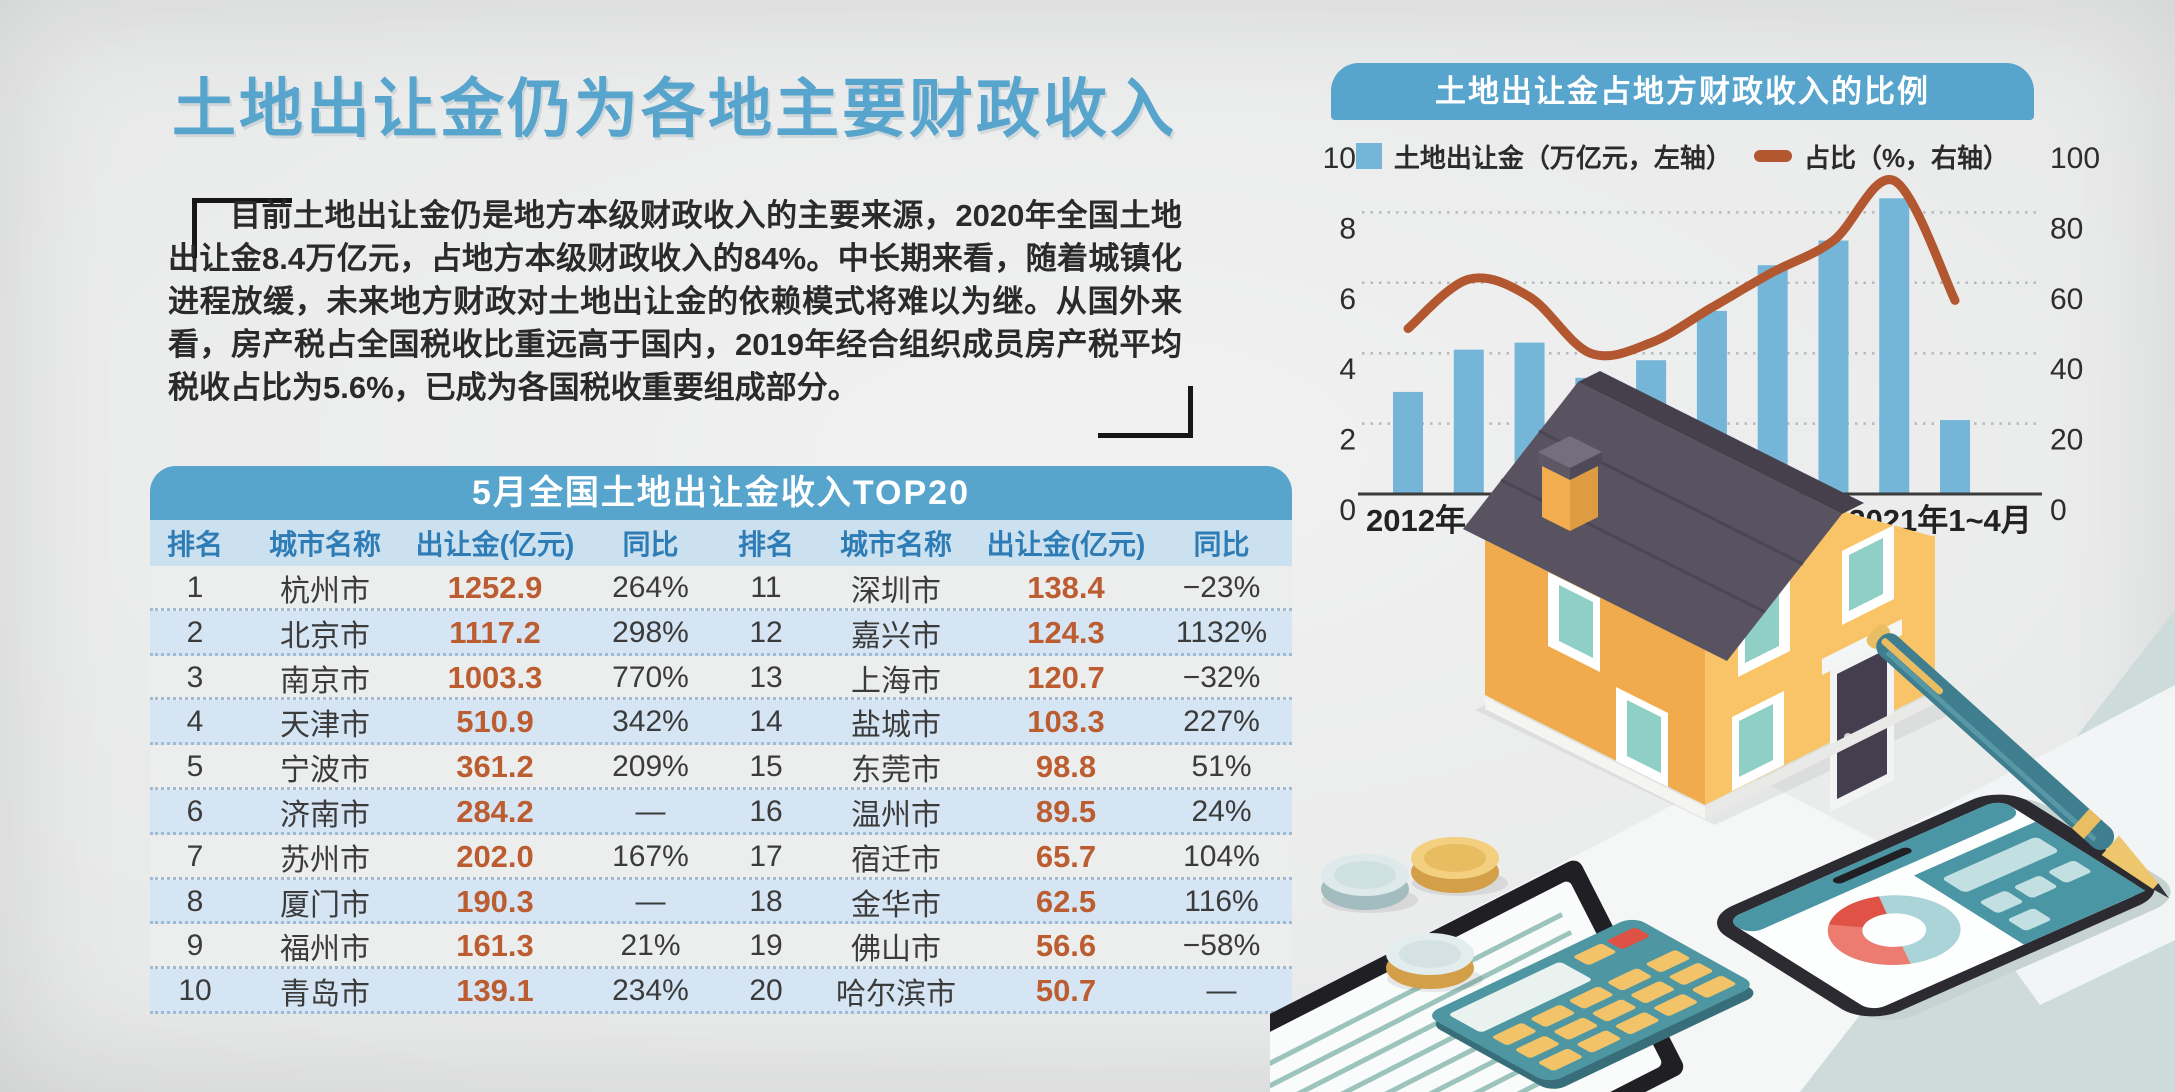  Describe the element at coordinates (2018, 761) in the screenshot. I see `pen-illustration` at that location.